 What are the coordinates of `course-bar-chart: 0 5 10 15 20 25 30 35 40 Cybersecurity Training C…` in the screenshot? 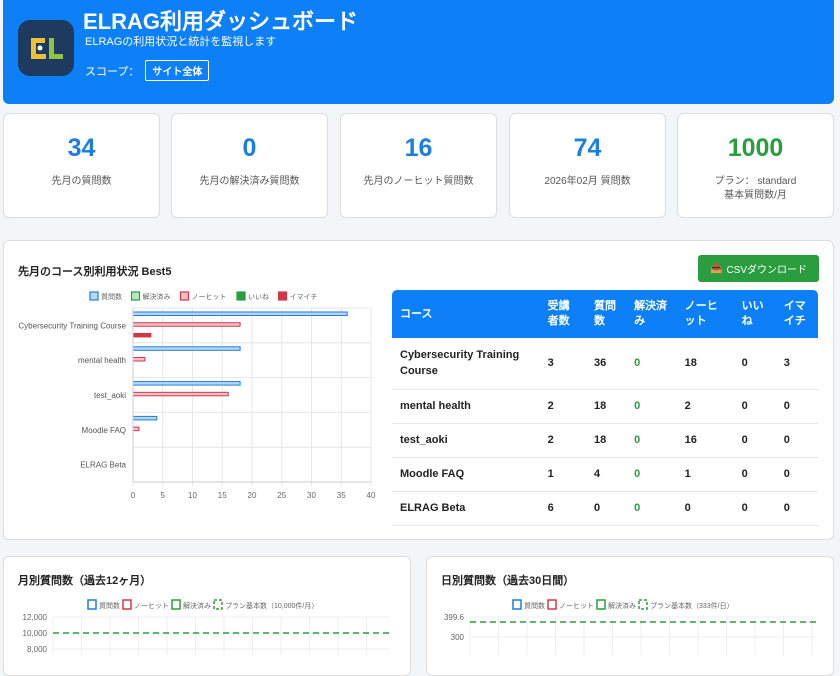 It's located at (197, 395).